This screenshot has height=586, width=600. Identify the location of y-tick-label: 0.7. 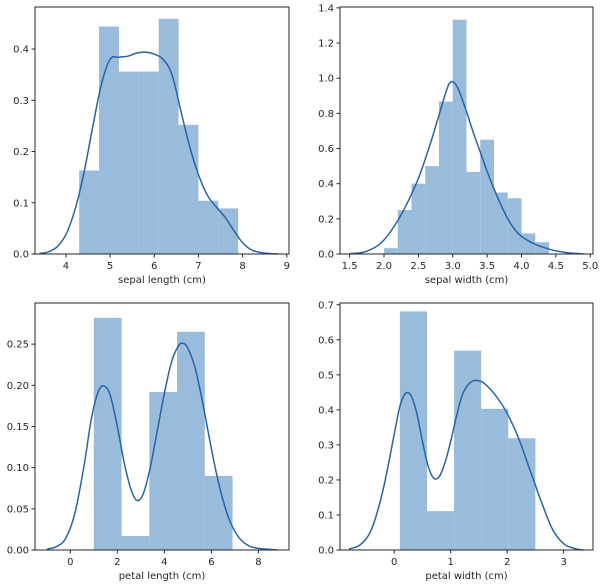
(326, 305).